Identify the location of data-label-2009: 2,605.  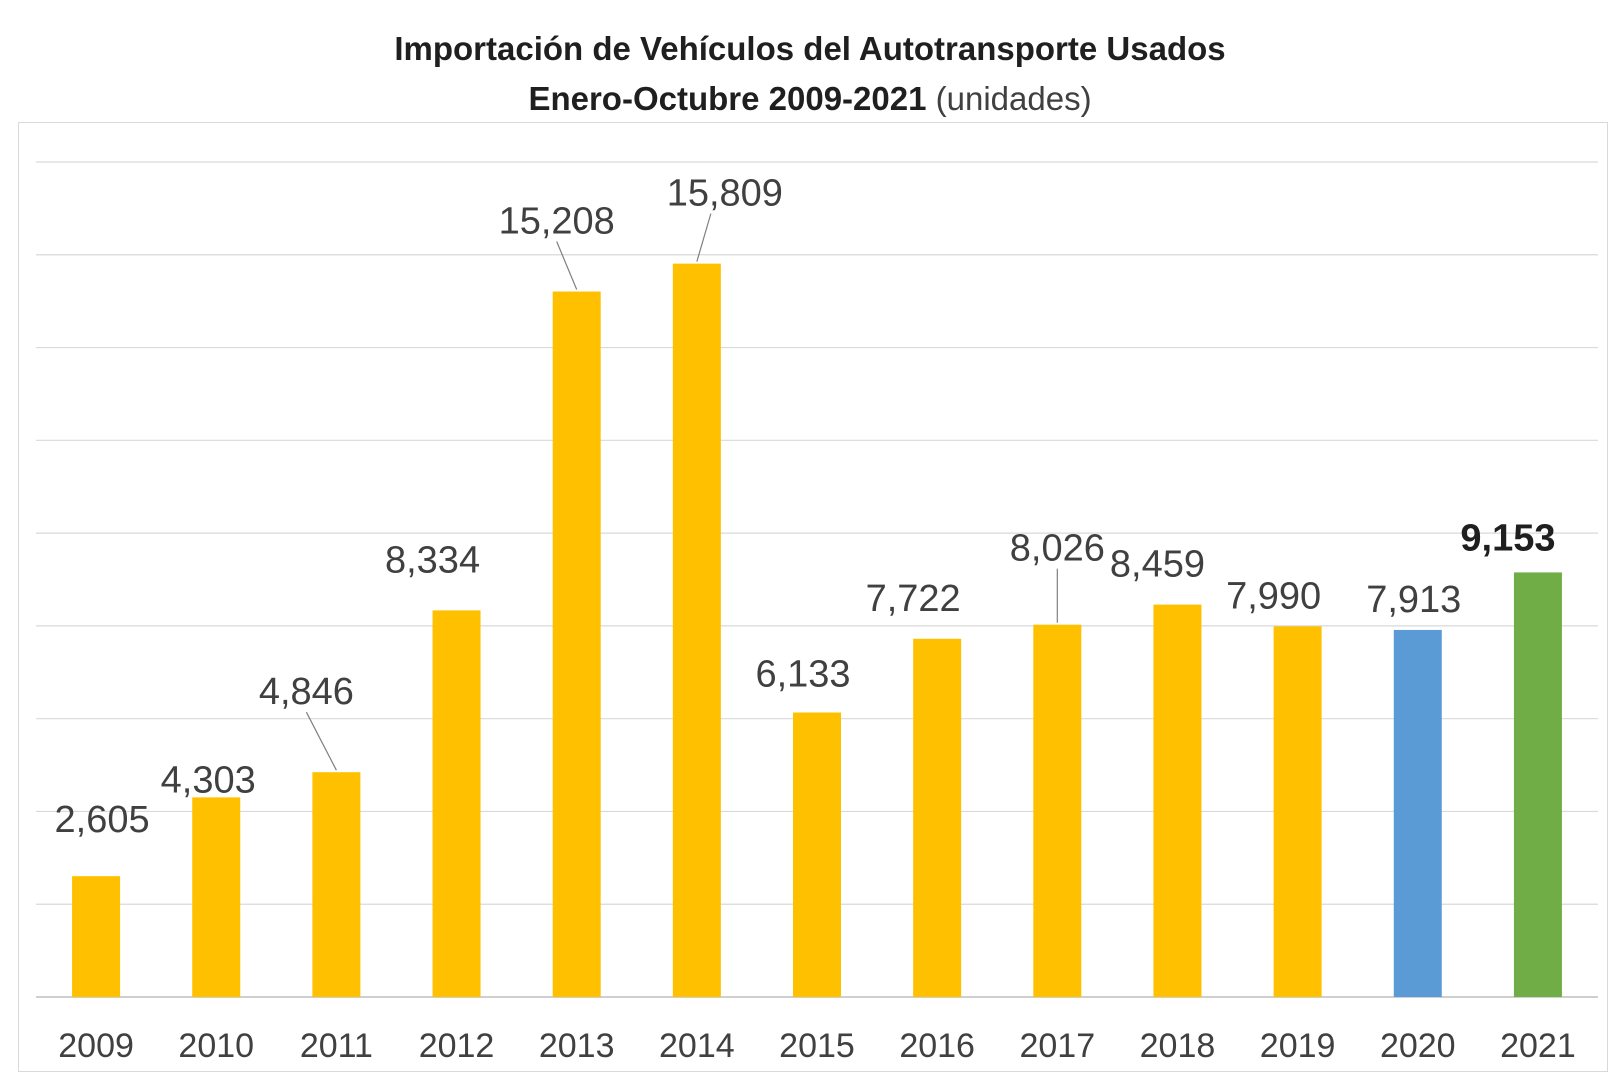
(102, 820).